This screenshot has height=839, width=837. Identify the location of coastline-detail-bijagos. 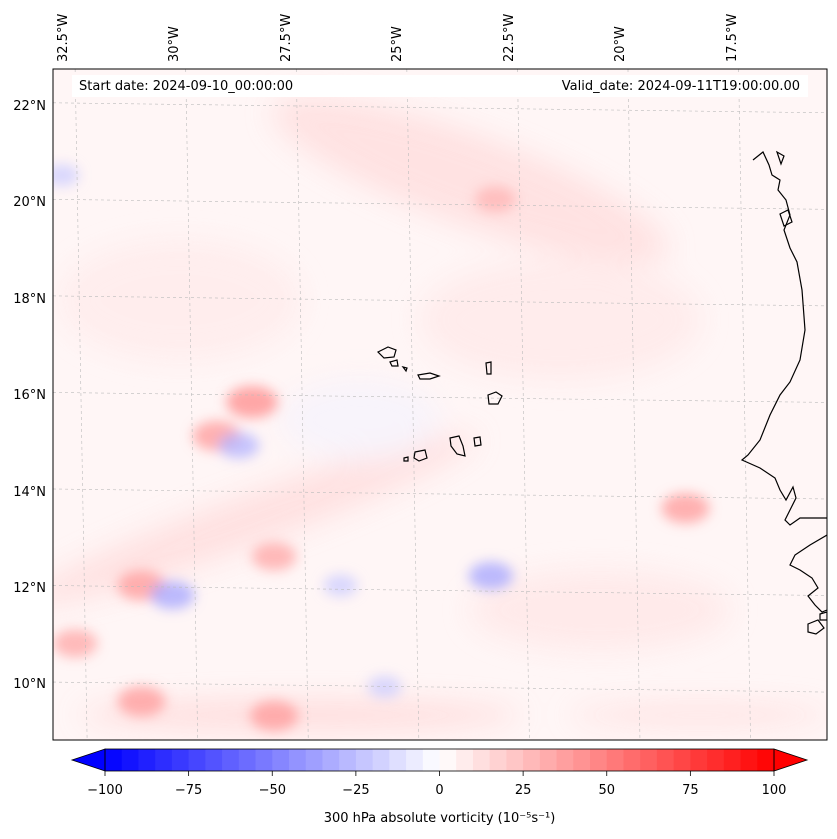
(817, 623).